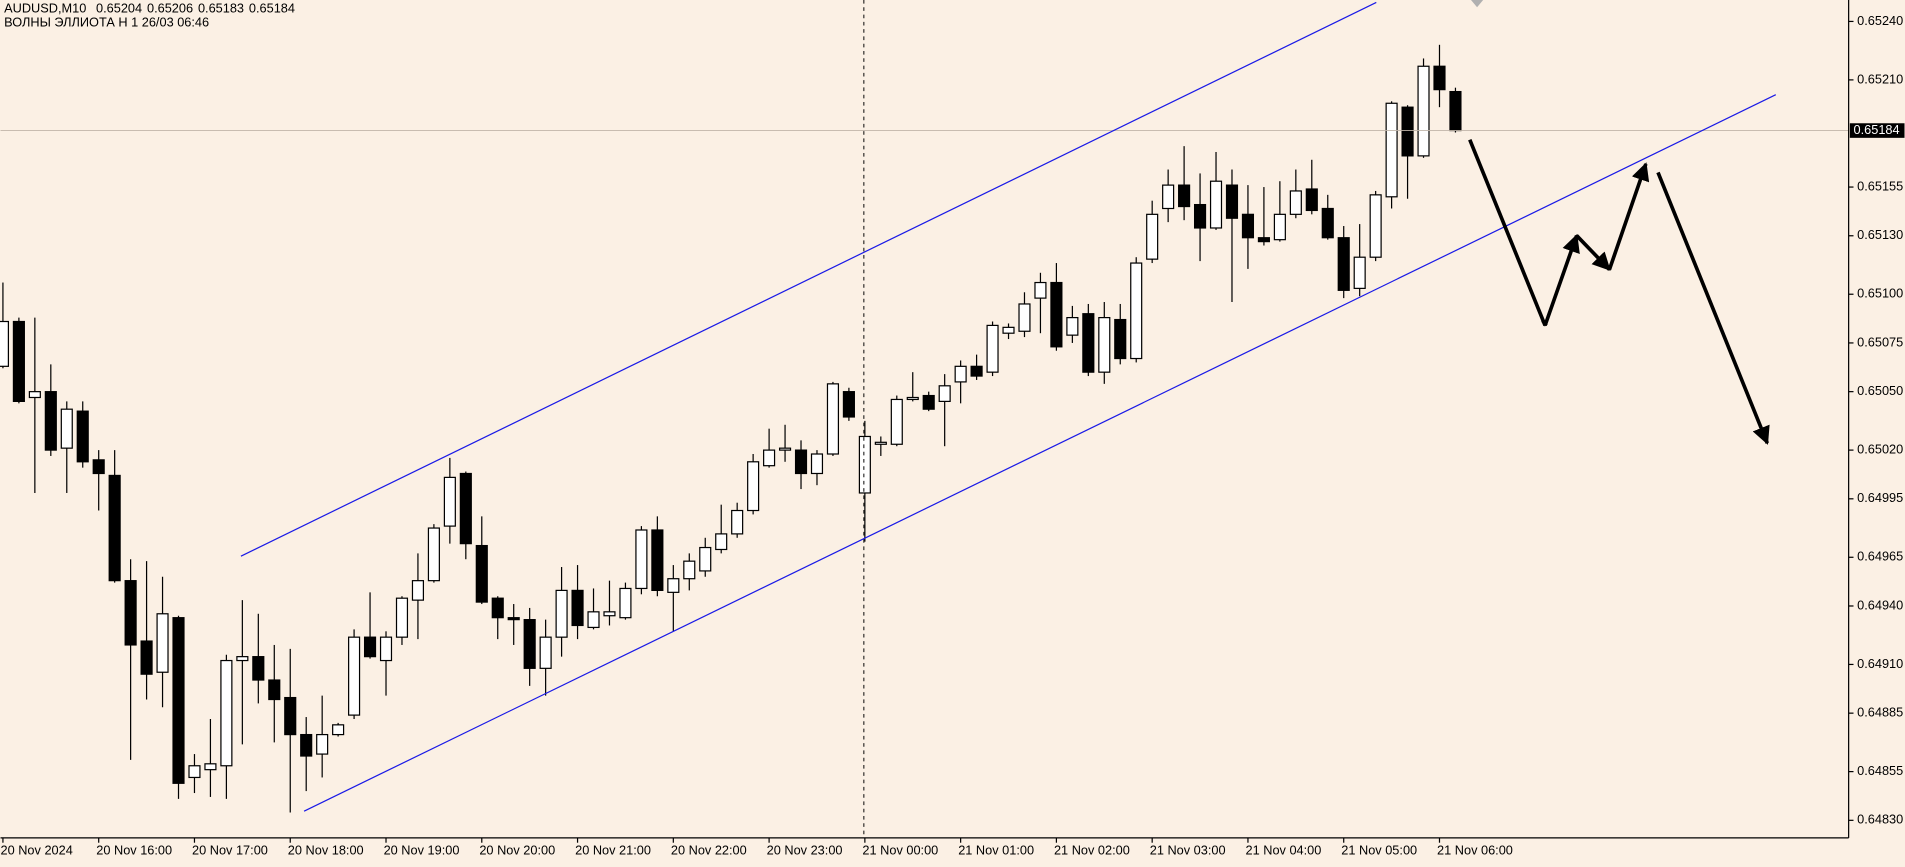 Image resolution: width=1905 pixels, height=867 pixels. I want to click on x-tick-label: 21 Nov 01:00, so click(996, 850).